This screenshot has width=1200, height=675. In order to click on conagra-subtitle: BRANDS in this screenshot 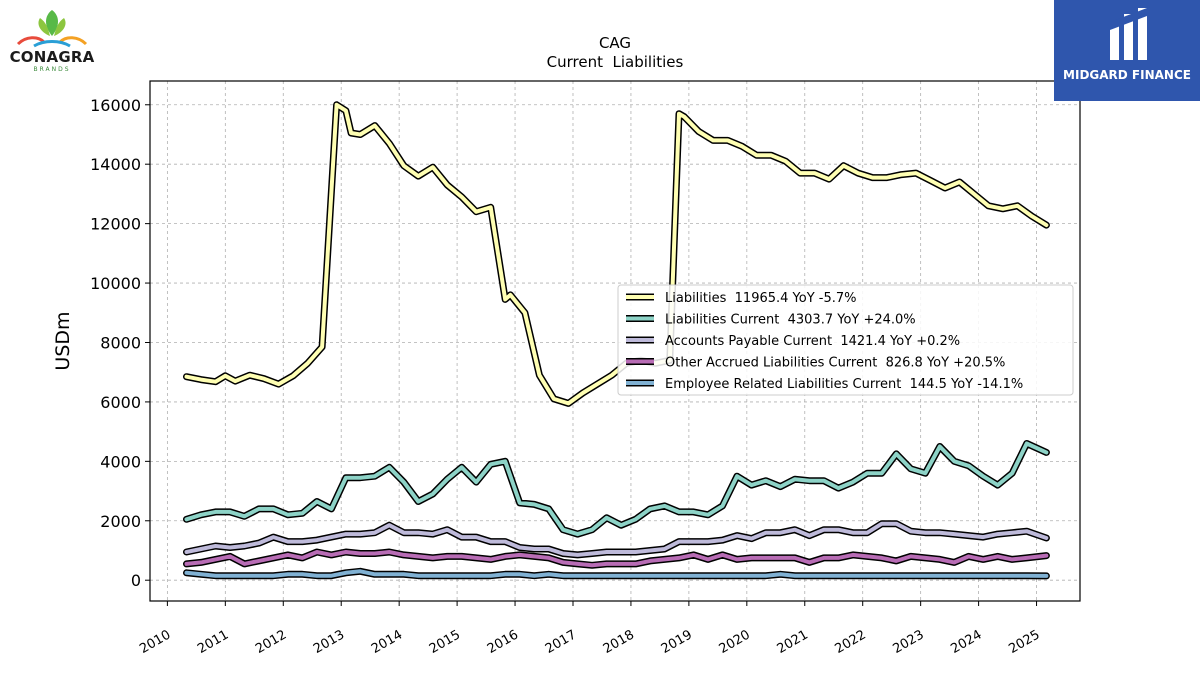, I will do `click(52, 69)`.